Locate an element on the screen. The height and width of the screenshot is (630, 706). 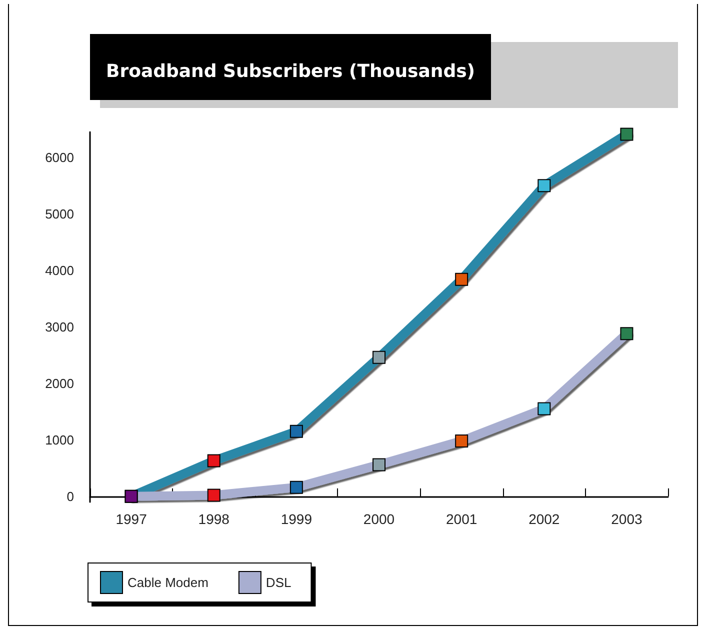
y-tick-label: 3000 is located at coordinates (59, 326).